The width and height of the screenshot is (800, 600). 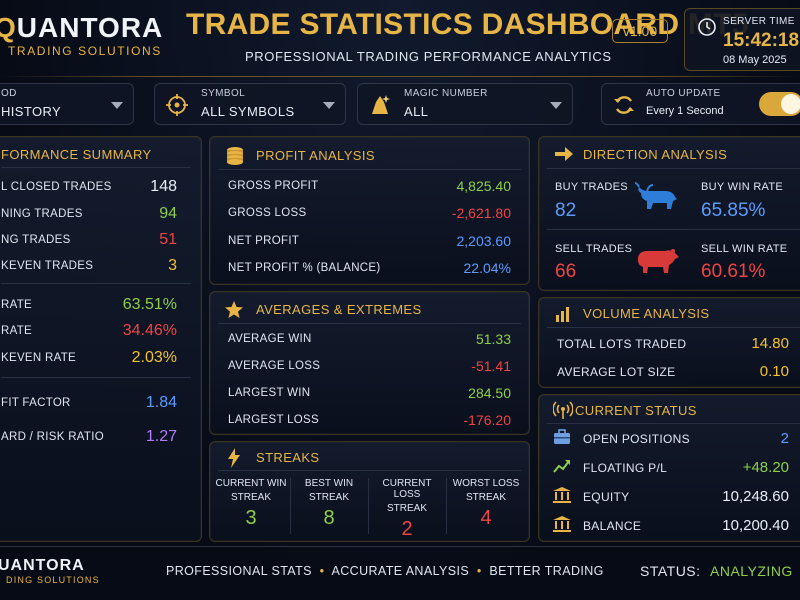 I want to click on footer-brand: UANTORA, so click(x=42, y=565).